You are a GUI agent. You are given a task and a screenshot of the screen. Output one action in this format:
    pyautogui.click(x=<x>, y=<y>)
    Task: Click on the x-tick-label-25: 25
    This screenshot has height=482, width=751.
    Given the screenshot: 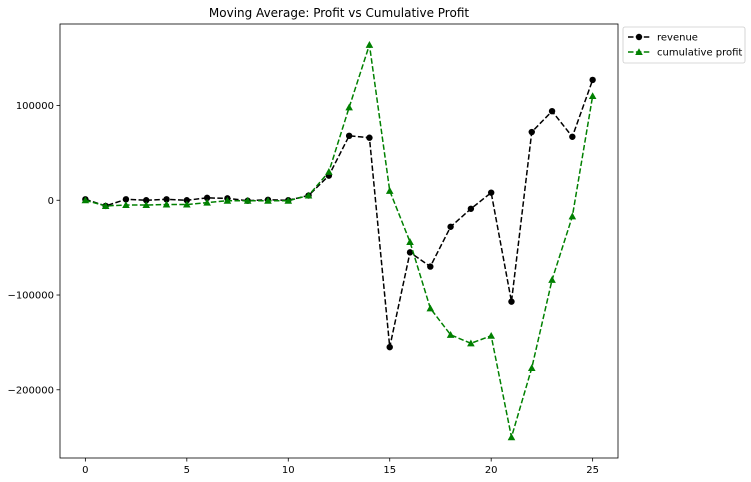 What is the action you would take?
    pyautogui.click(x=592, y=470)
    